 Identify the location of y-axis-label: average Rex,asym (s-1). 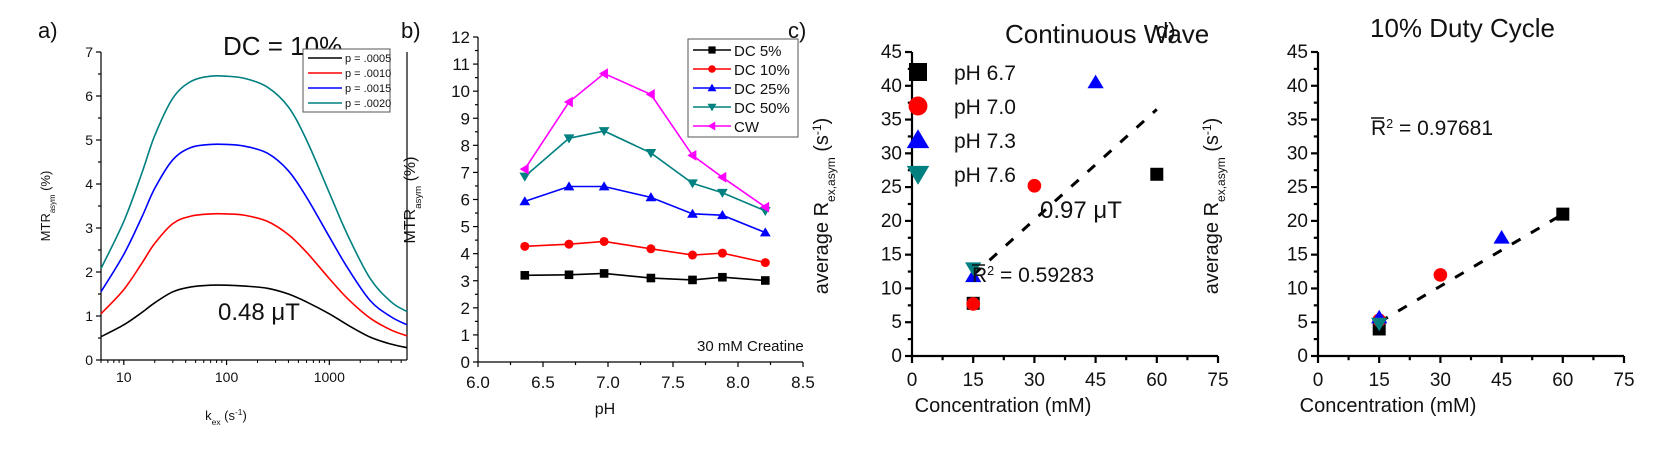
(824, 206).